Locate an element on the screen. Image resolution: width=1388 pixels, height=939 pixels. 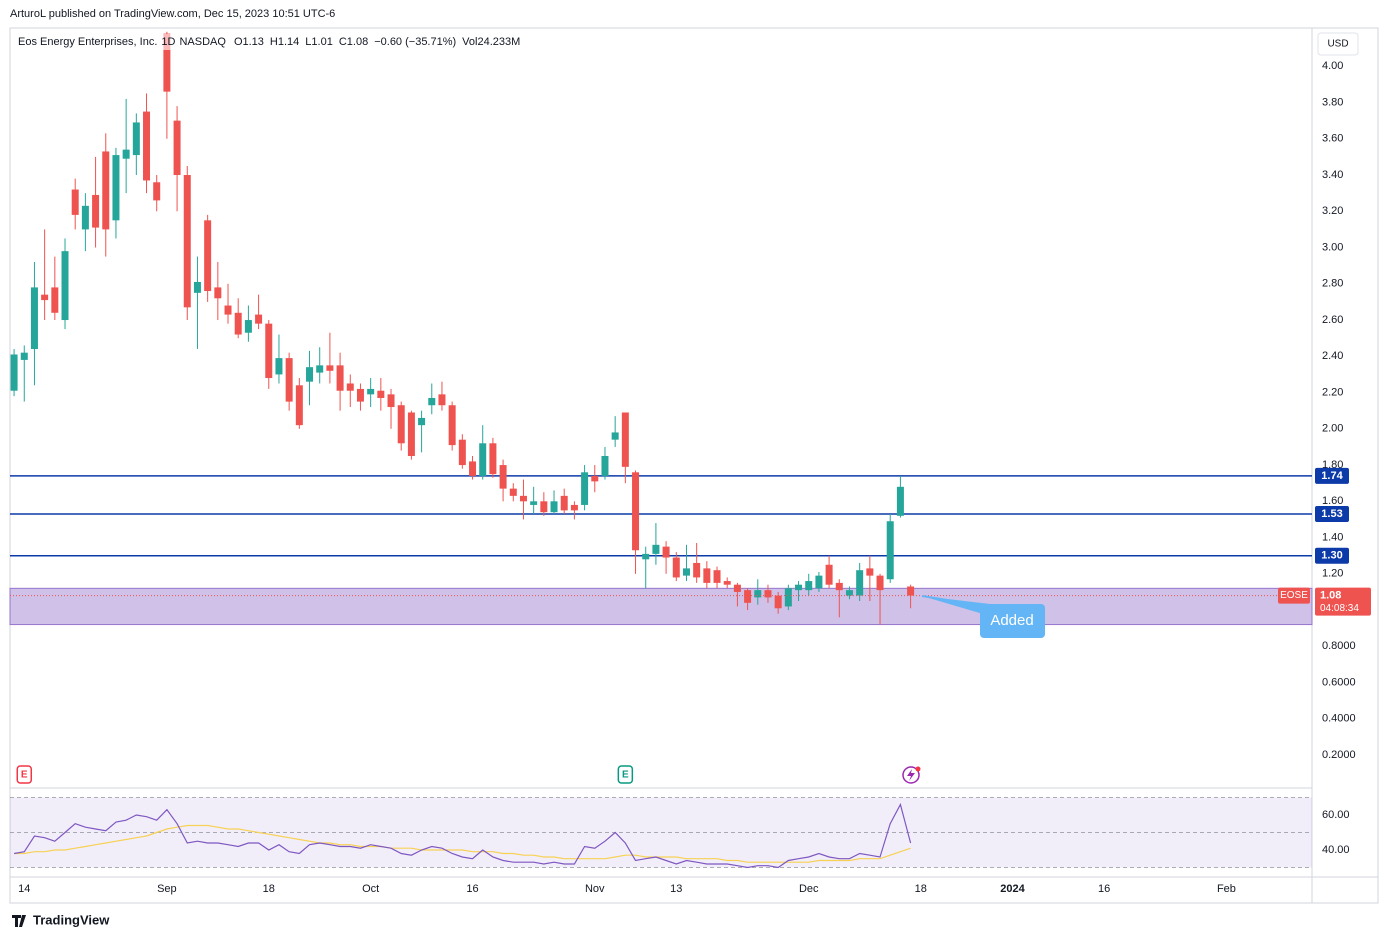
annotation-box is located at coordinates (1012, 621).